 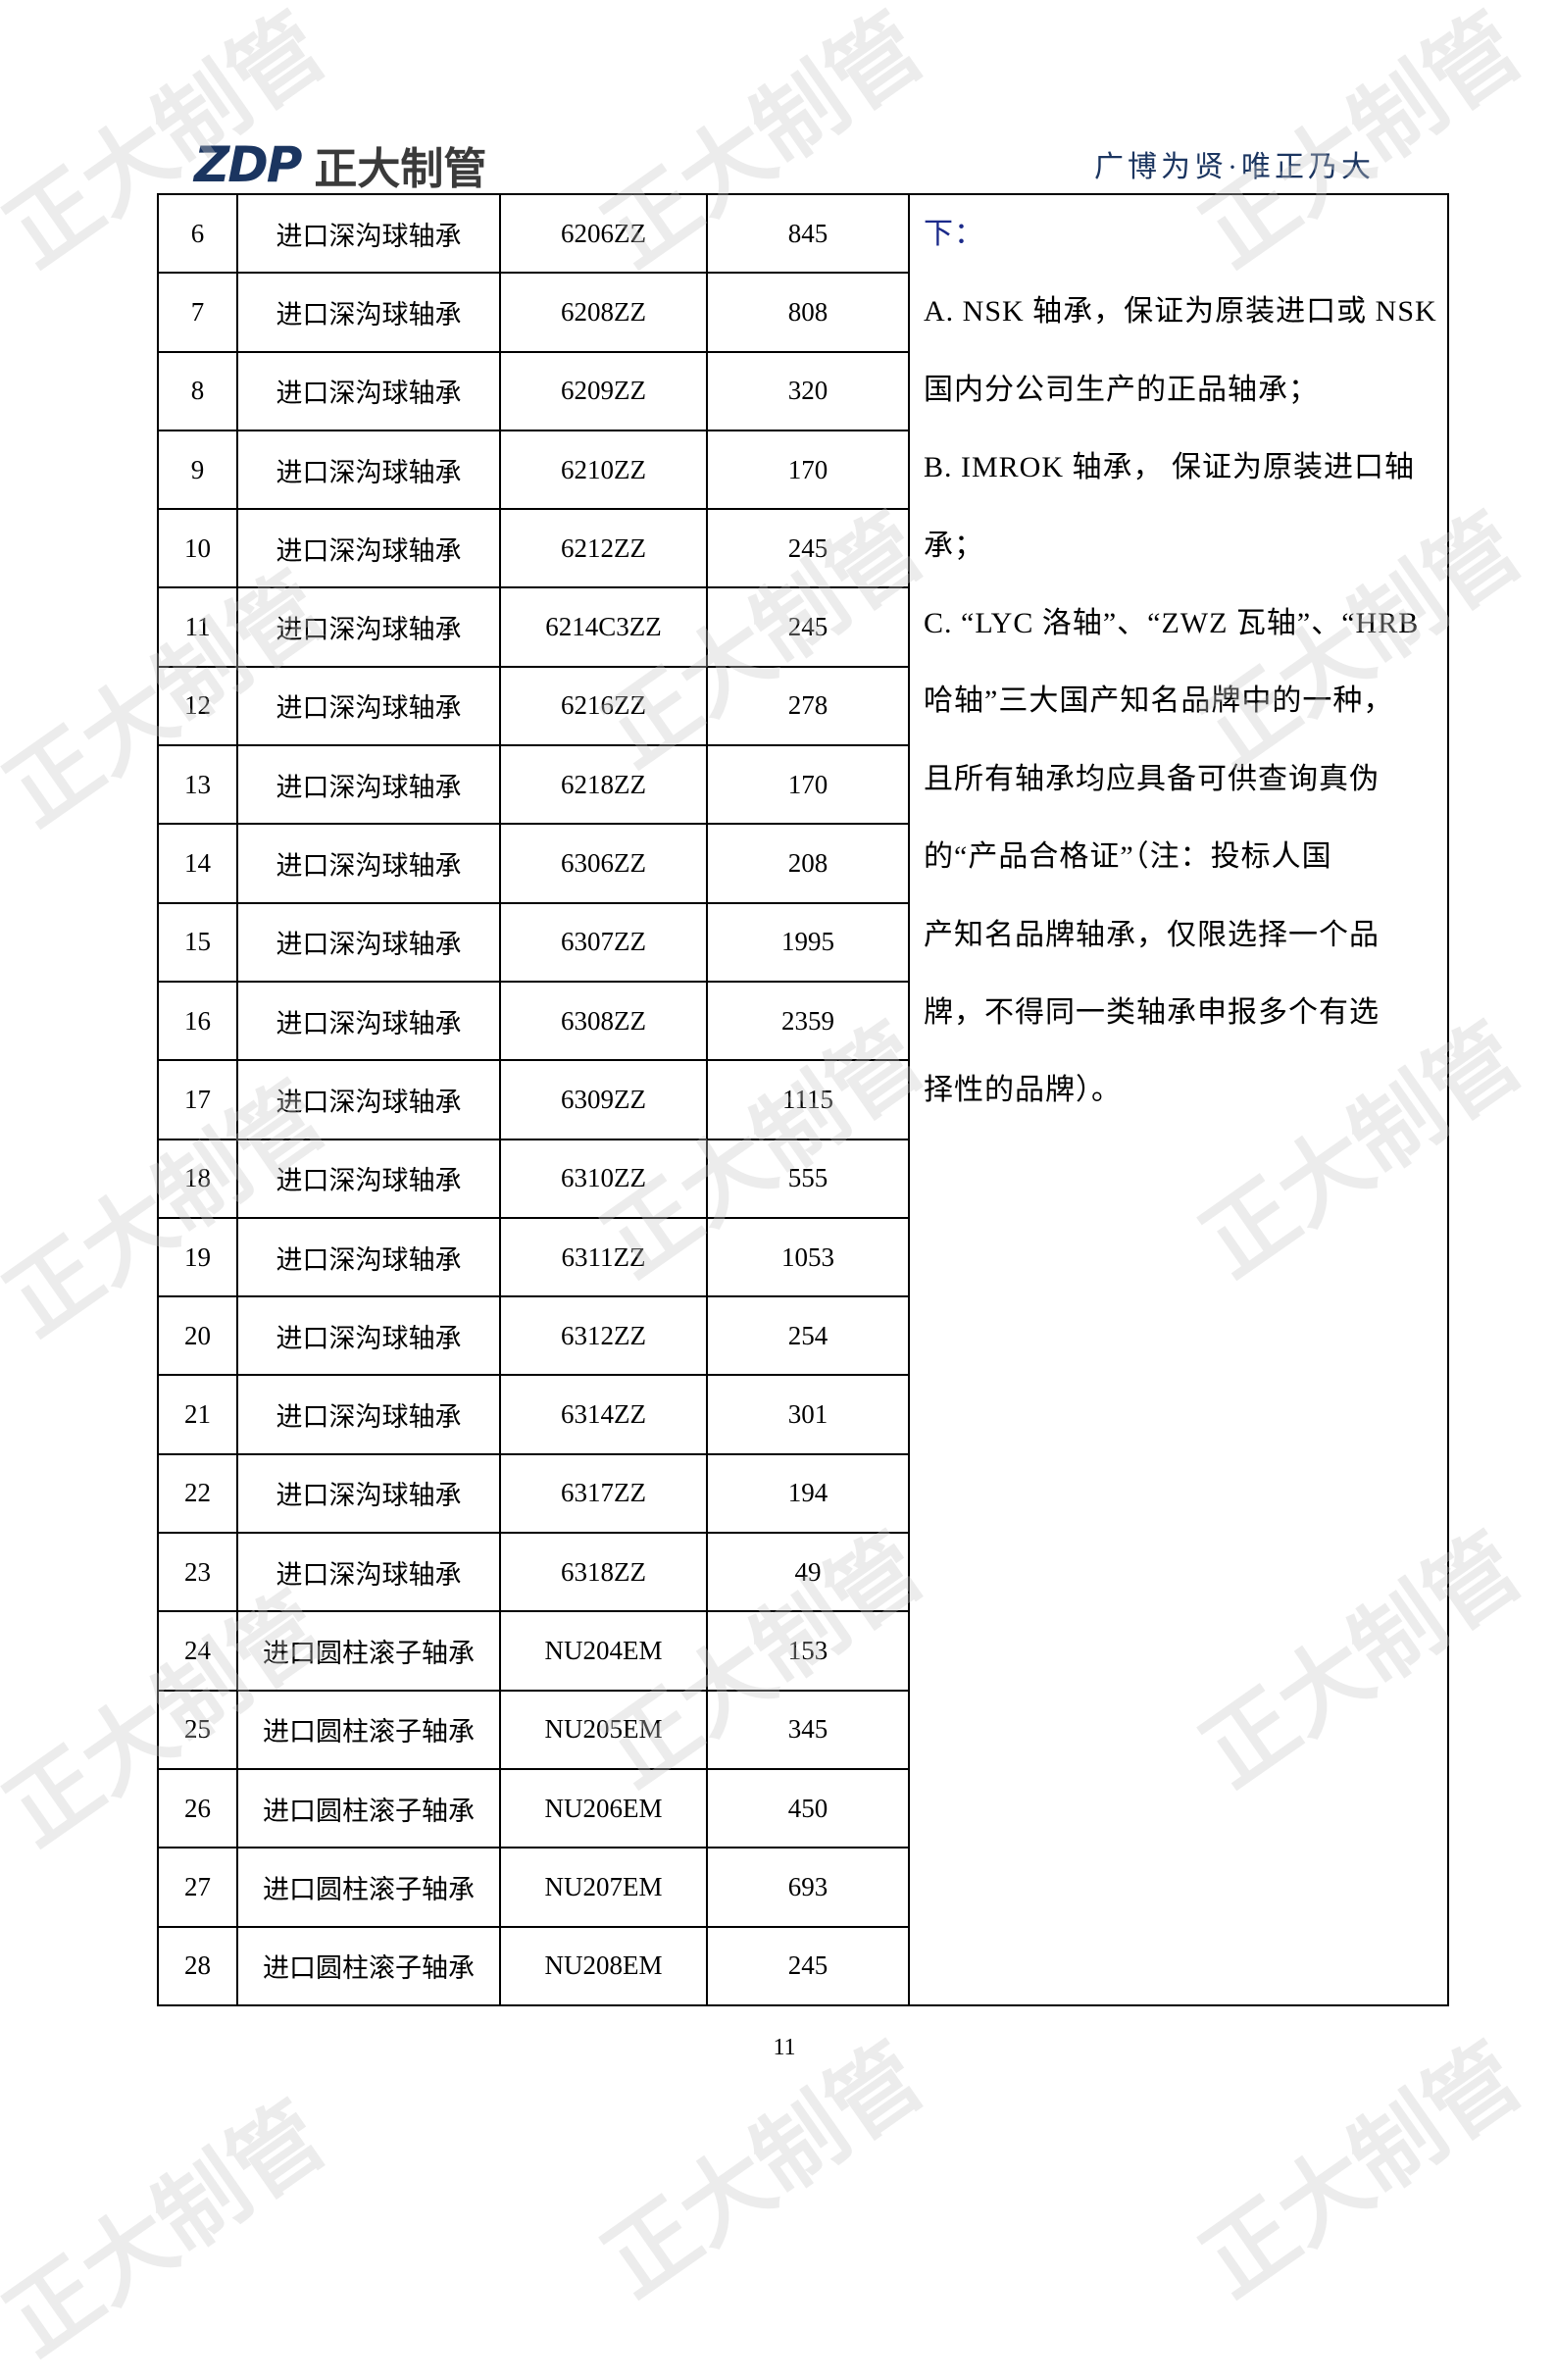 I want to click on model: 6210ZZ, so click(x=603, y=470).